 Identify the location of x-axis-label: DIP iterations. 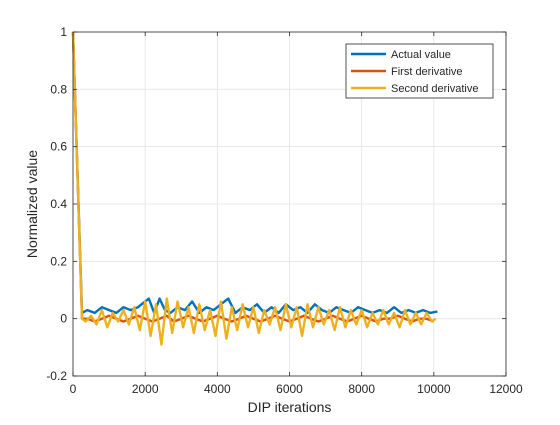
(290, 407).